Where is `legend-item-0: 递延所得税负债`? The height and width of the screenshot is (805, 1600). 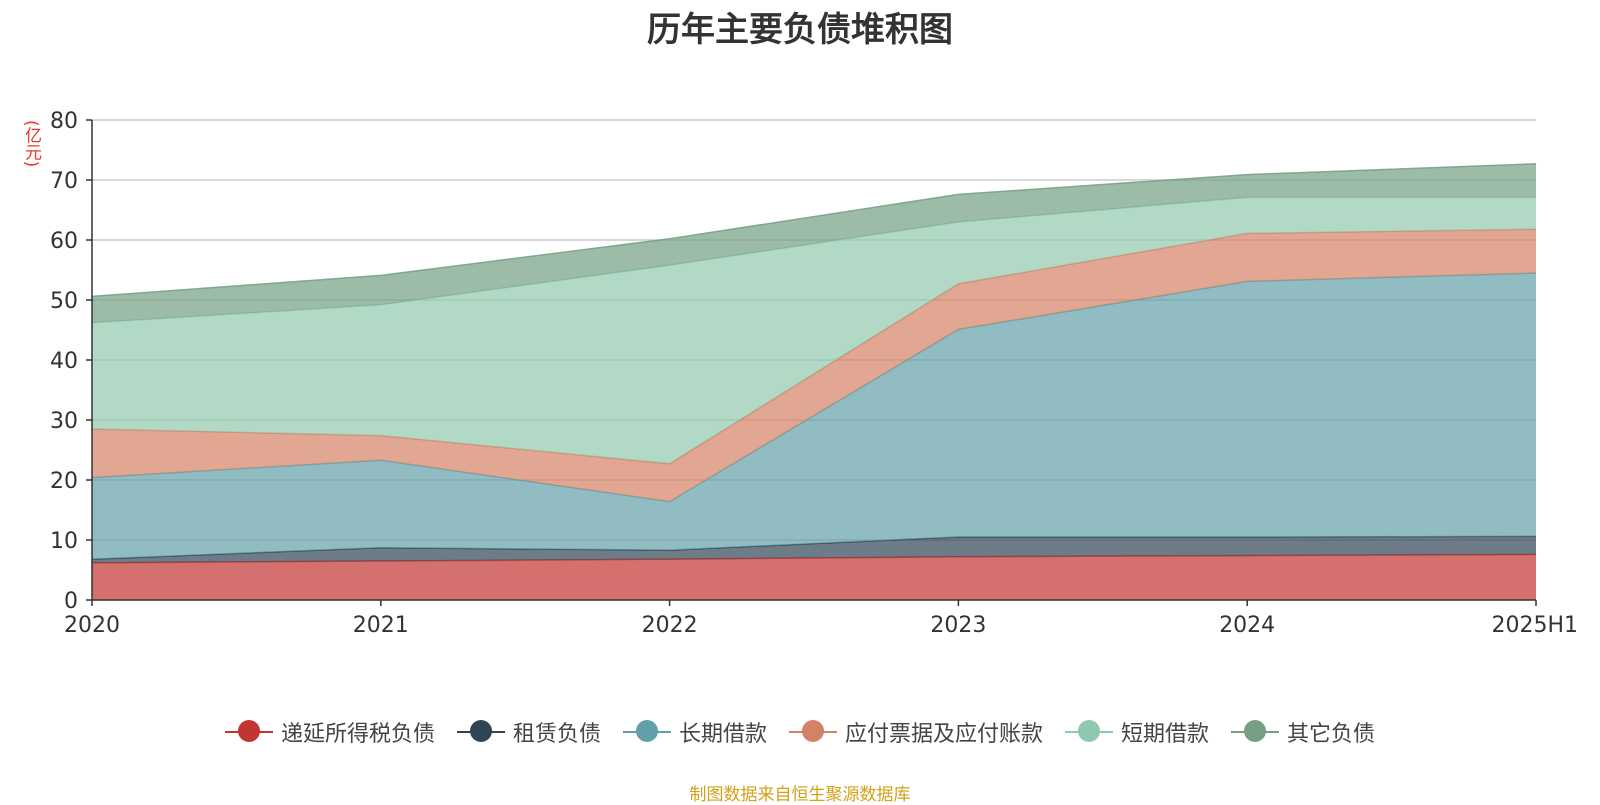 legend-item-0: 递延所得税负债 is located at coordinates (329, 732).